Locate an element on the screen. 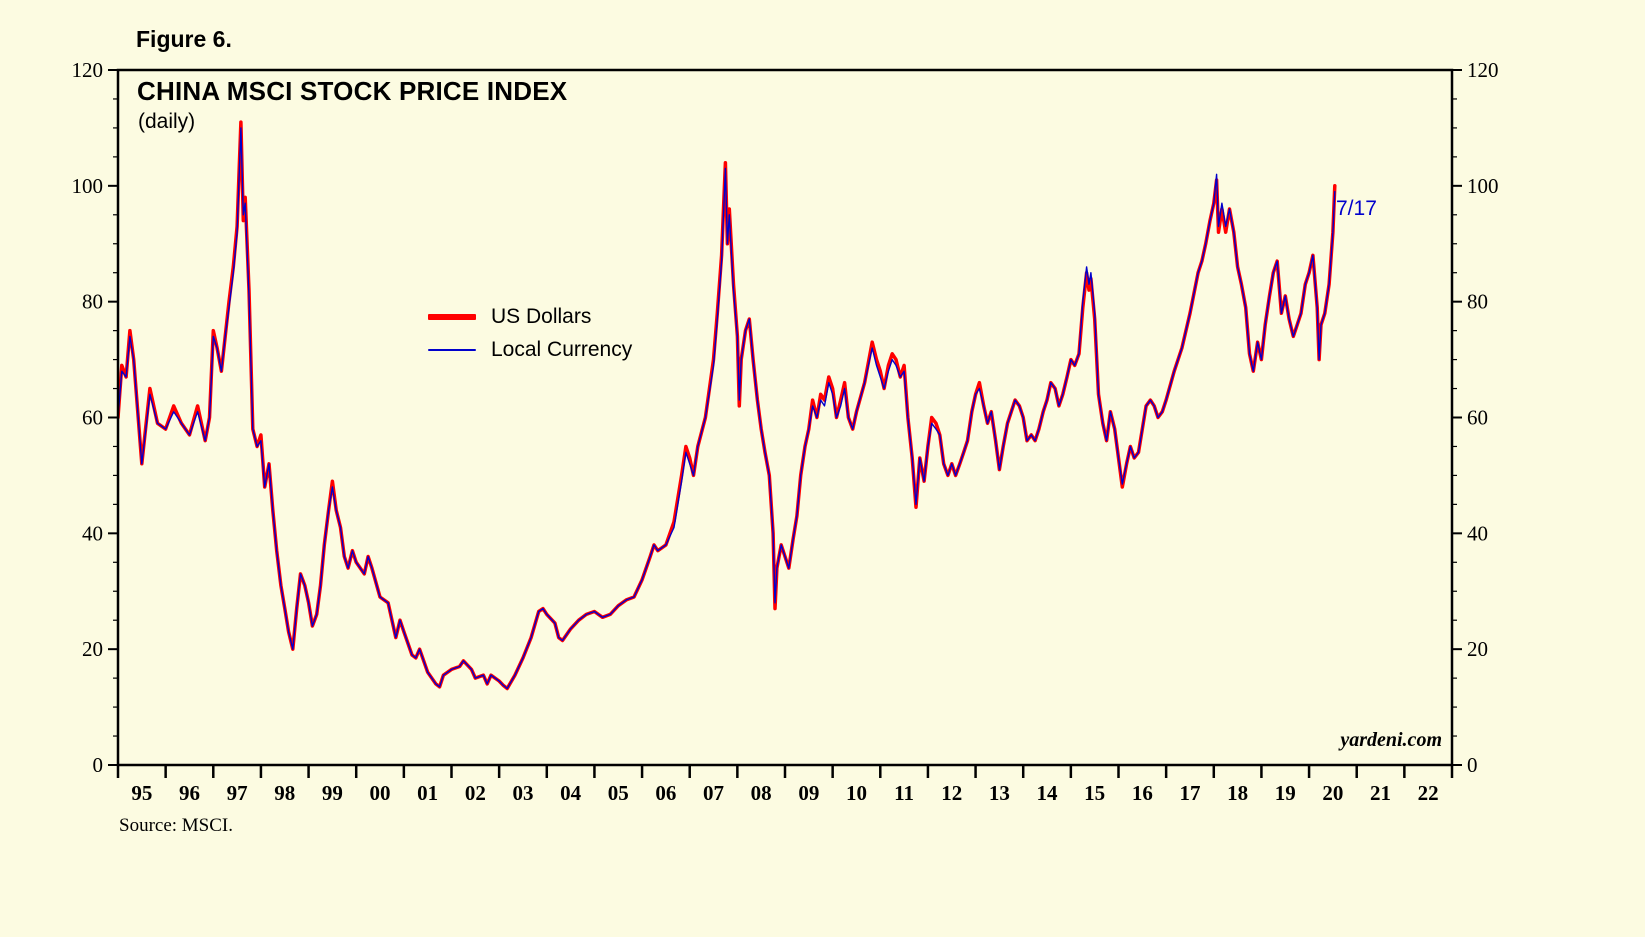  x-axis-year-label: 00 is located at coordinates (380, 793).